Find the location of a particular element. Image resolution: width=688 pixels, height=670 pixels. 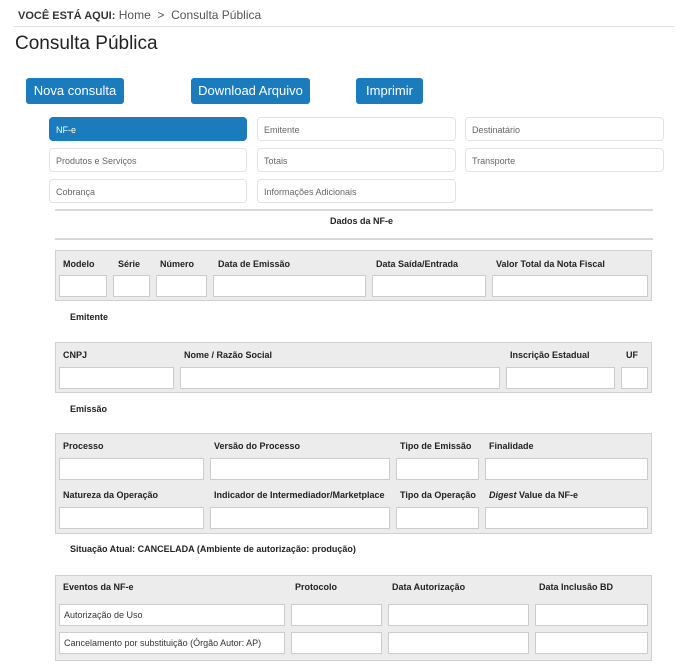

label-nome: Nome / Razão Social is located at coordinates (228, 355).